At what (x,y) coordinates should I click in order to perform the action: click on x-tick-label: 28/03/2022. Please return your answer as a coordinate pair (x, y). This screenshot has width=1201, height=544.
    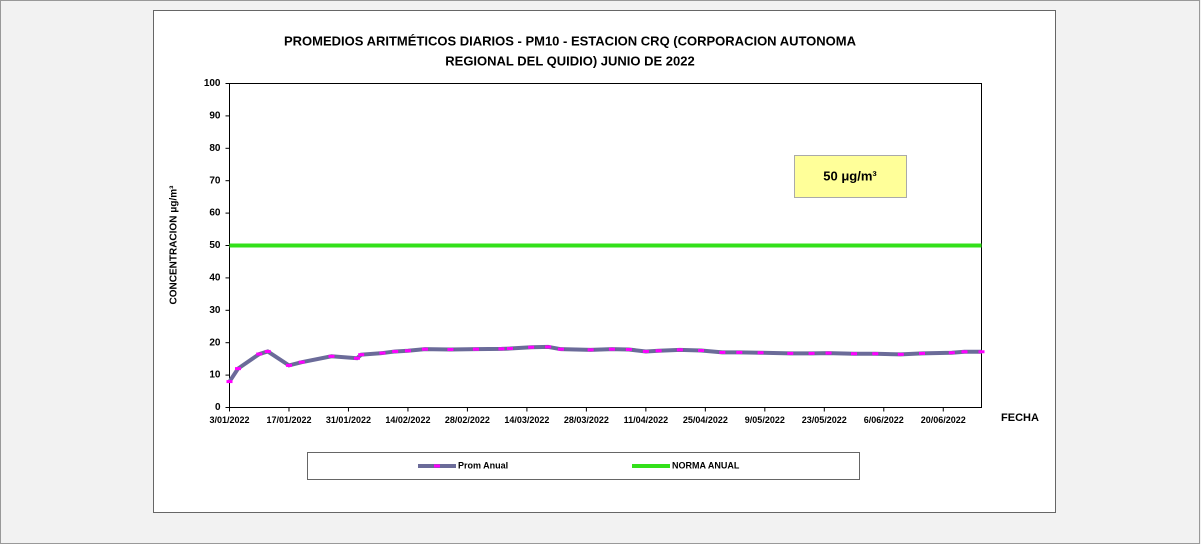
    Looking at the image, I should click on (586, 420).